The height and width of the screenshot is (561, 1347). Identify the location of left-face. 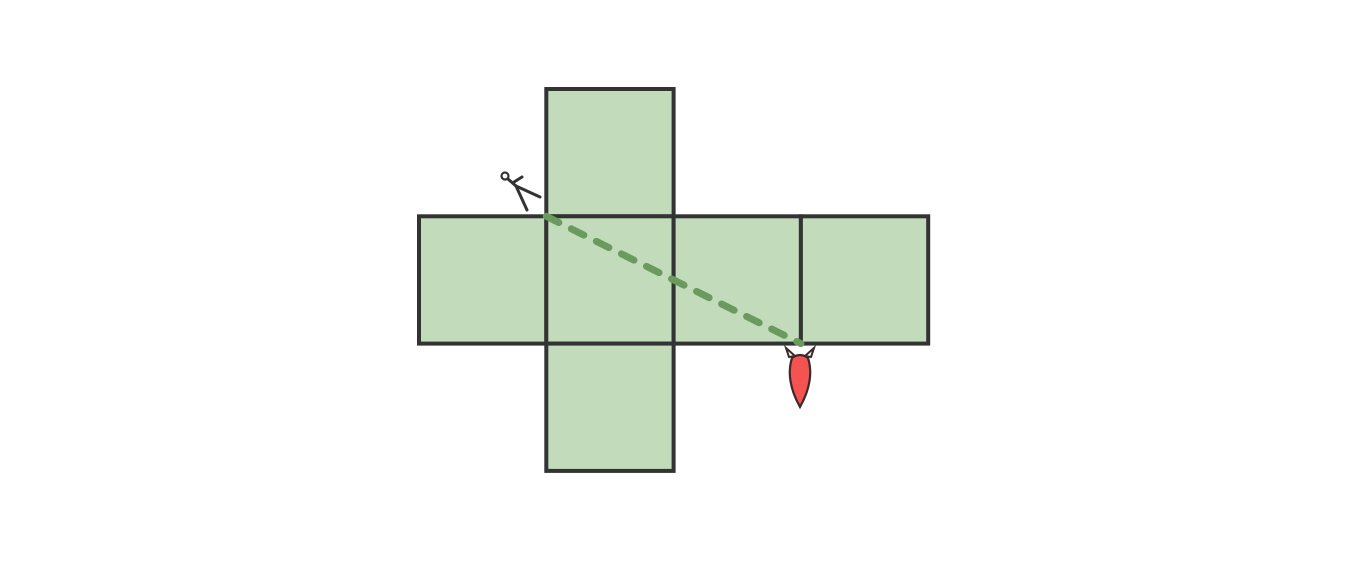
(483, 280).